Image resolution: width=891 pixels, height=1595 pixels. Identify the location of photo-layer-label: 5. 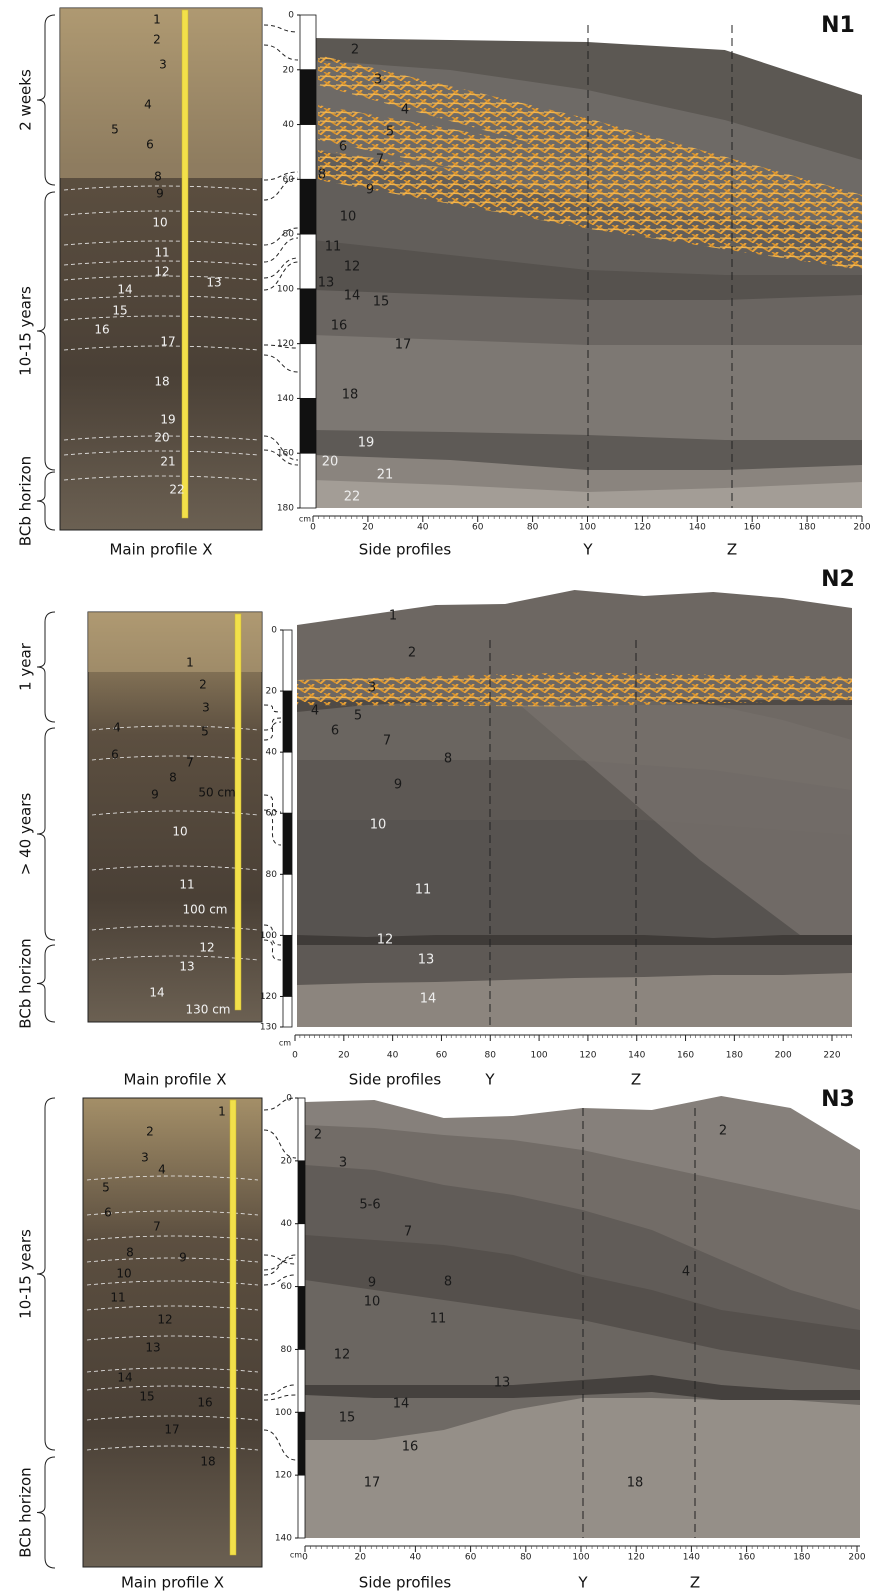
(205, 732).